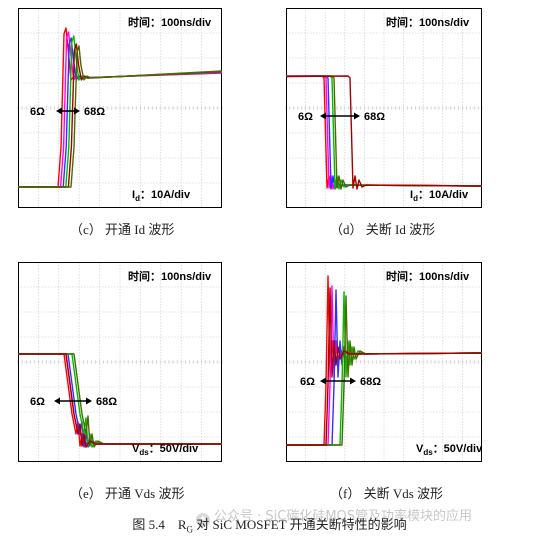  What do you see at coordinates (148, 524) in the screenshot?
I see `figure-number: 图 5.4` at bounding box center [148, 524].